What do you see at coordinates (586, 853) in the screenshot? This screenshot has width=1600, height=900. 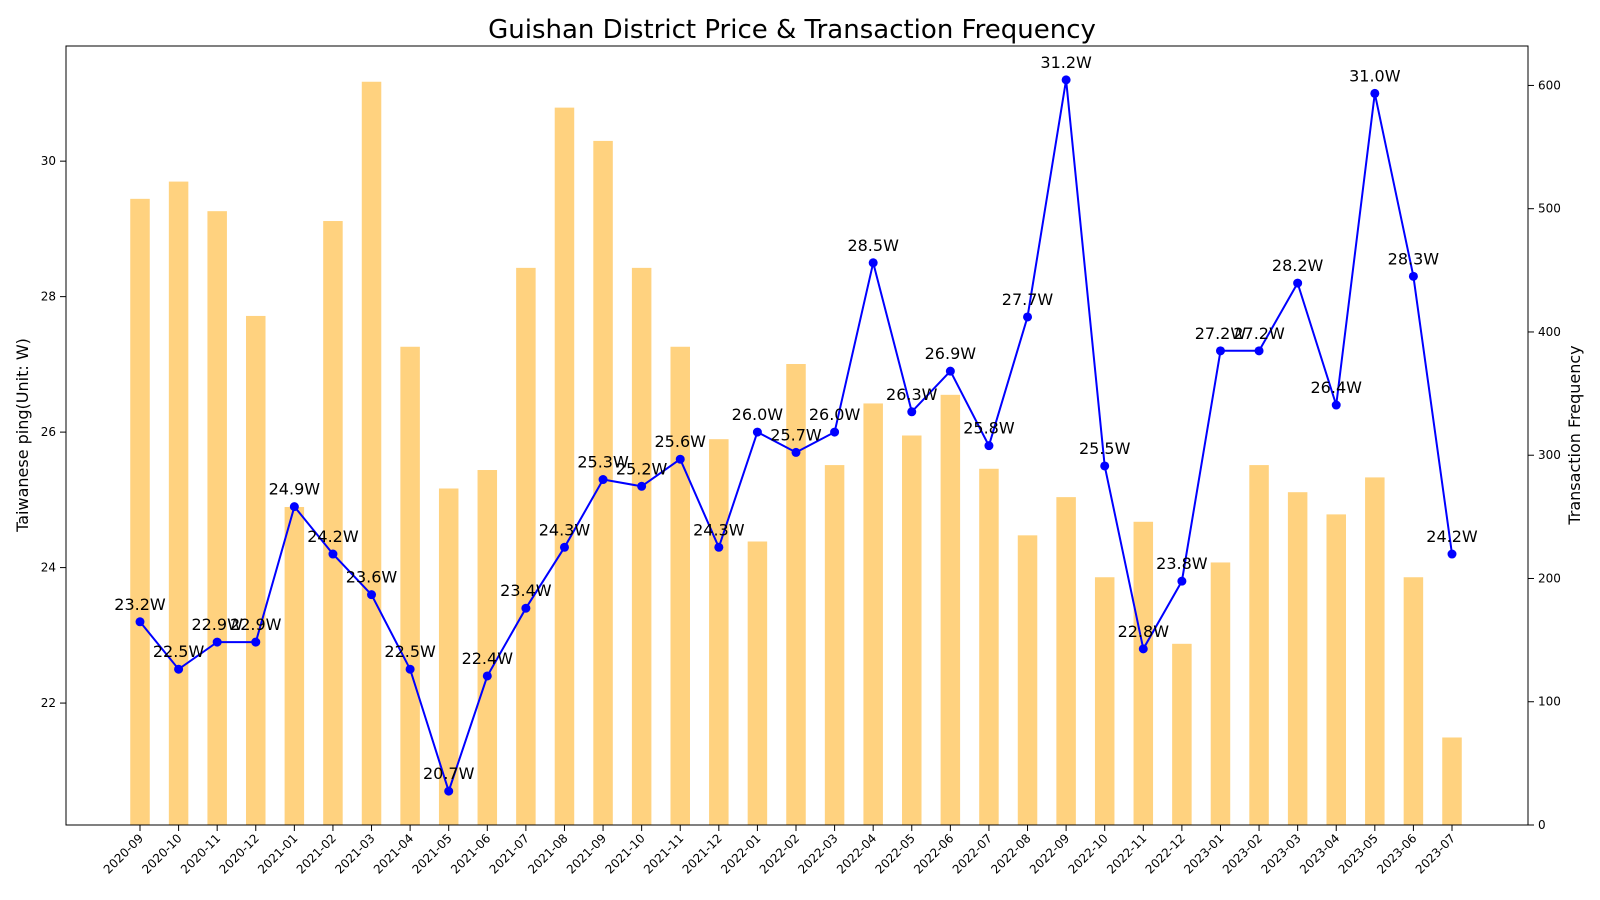 I see `x-tick-label: 2021-09` at bounding box center [586, 853].